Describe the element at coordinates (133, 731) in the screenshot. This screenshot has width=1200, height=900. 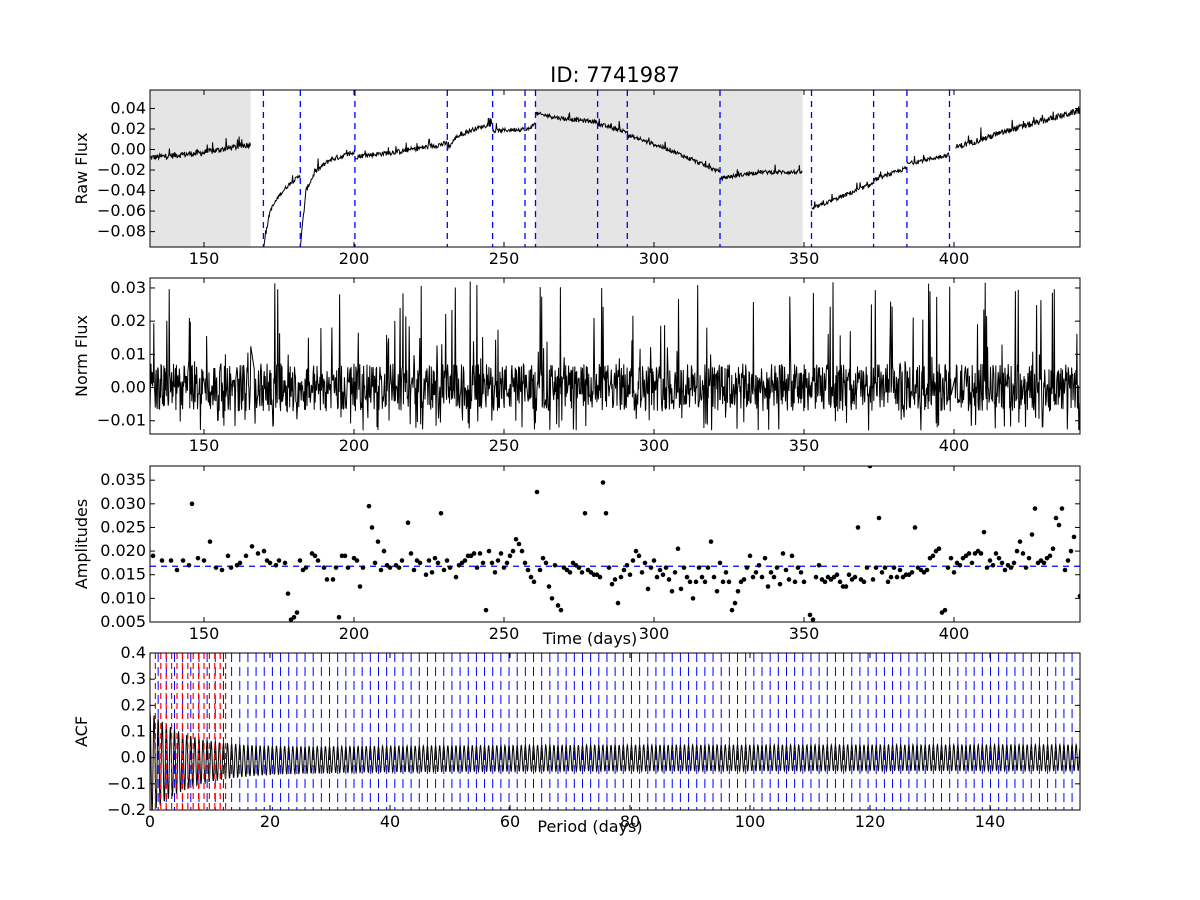
I see `y-tick-label: 0.1` at that location.